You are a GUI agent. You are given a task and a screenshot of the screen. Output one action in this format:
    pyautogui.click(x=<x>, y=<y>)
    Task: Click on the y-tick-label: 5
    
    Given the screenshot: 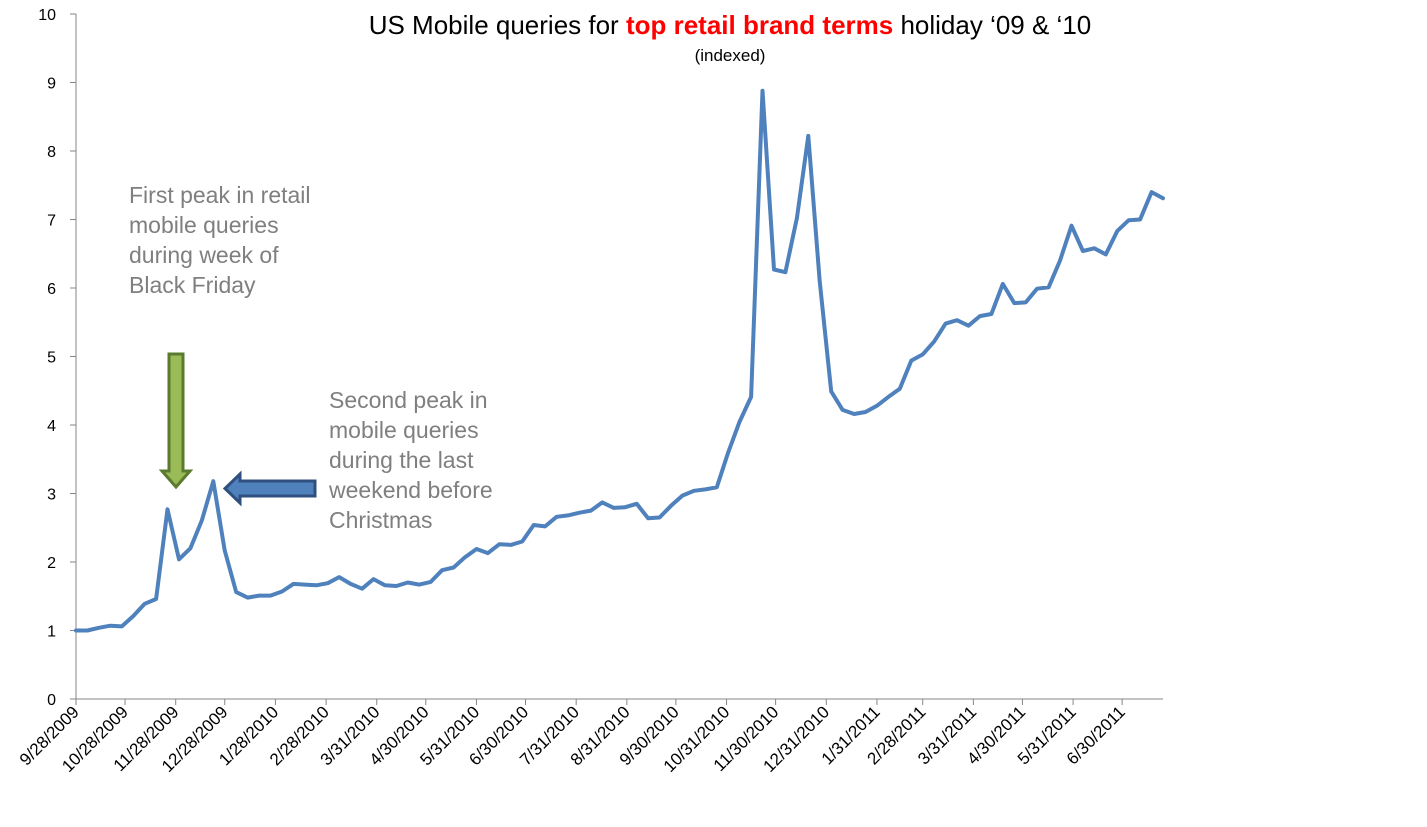 What is the action you would take?
    pyautogui.click(x=51, y=358)
    